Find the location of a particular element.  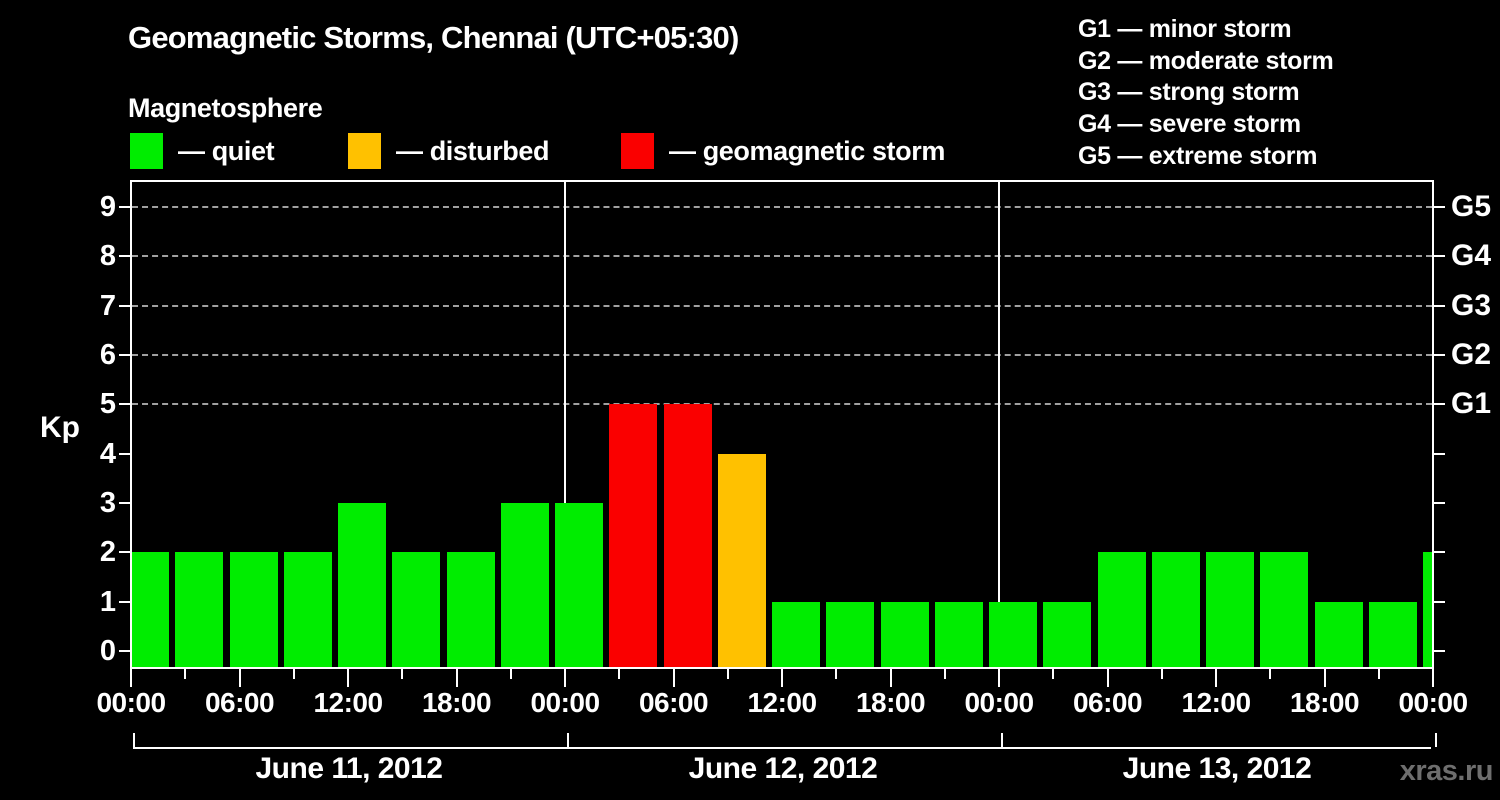

y-axis-tick-label: 6 is located at coordinates (107, 354).